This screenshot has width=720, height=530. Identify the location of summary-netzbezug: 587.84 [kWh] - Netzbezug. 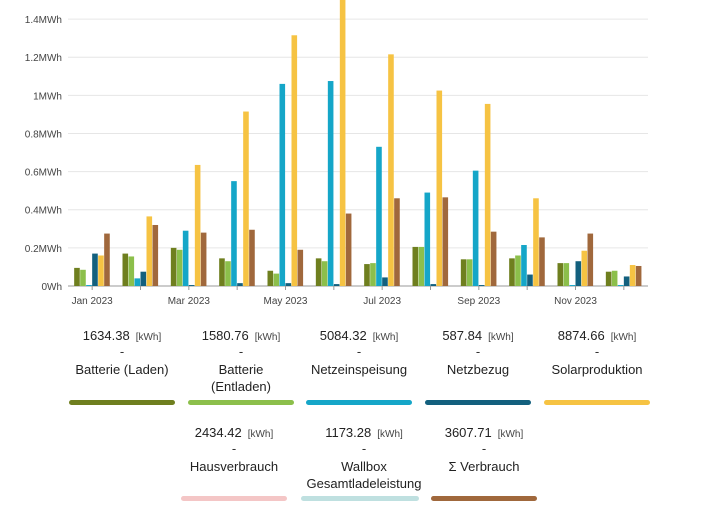
(478, 353).